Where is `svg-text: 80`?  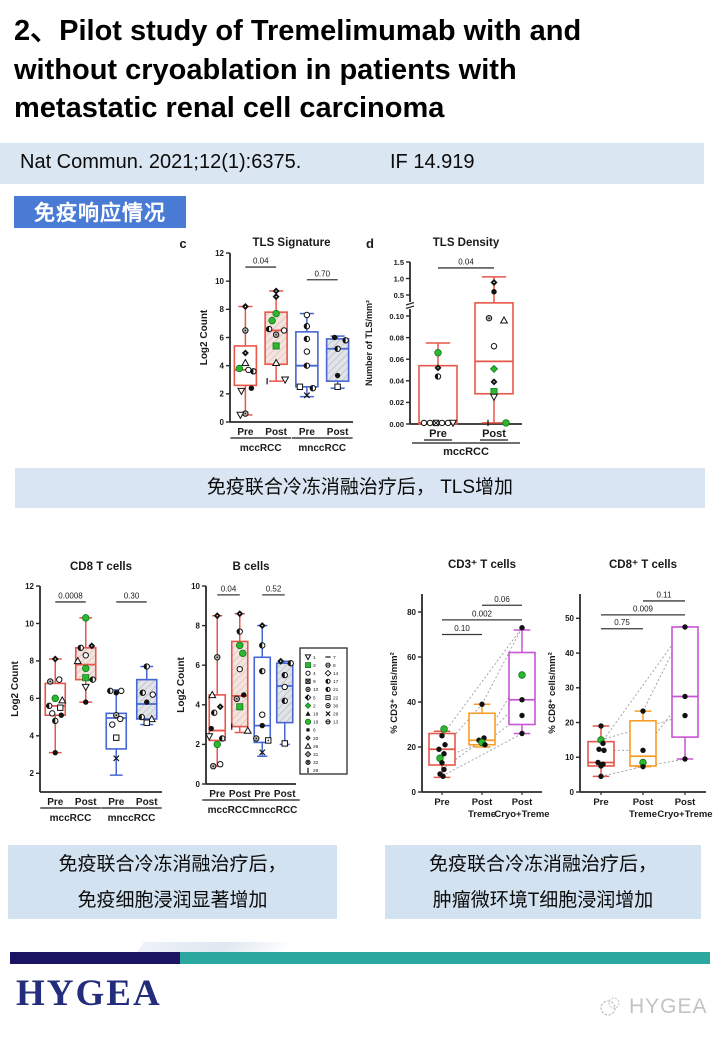 svg-text: 80 is located at coordinates (411, 612).